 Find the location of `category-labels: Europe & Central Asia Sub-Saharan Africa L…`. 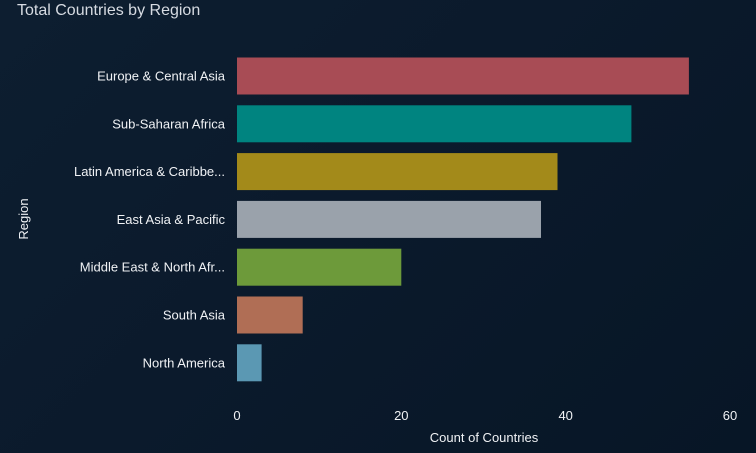

category-labels: Europe & Central Asia Sub-Saharan Africa L… is located at coordinates (150, 220).